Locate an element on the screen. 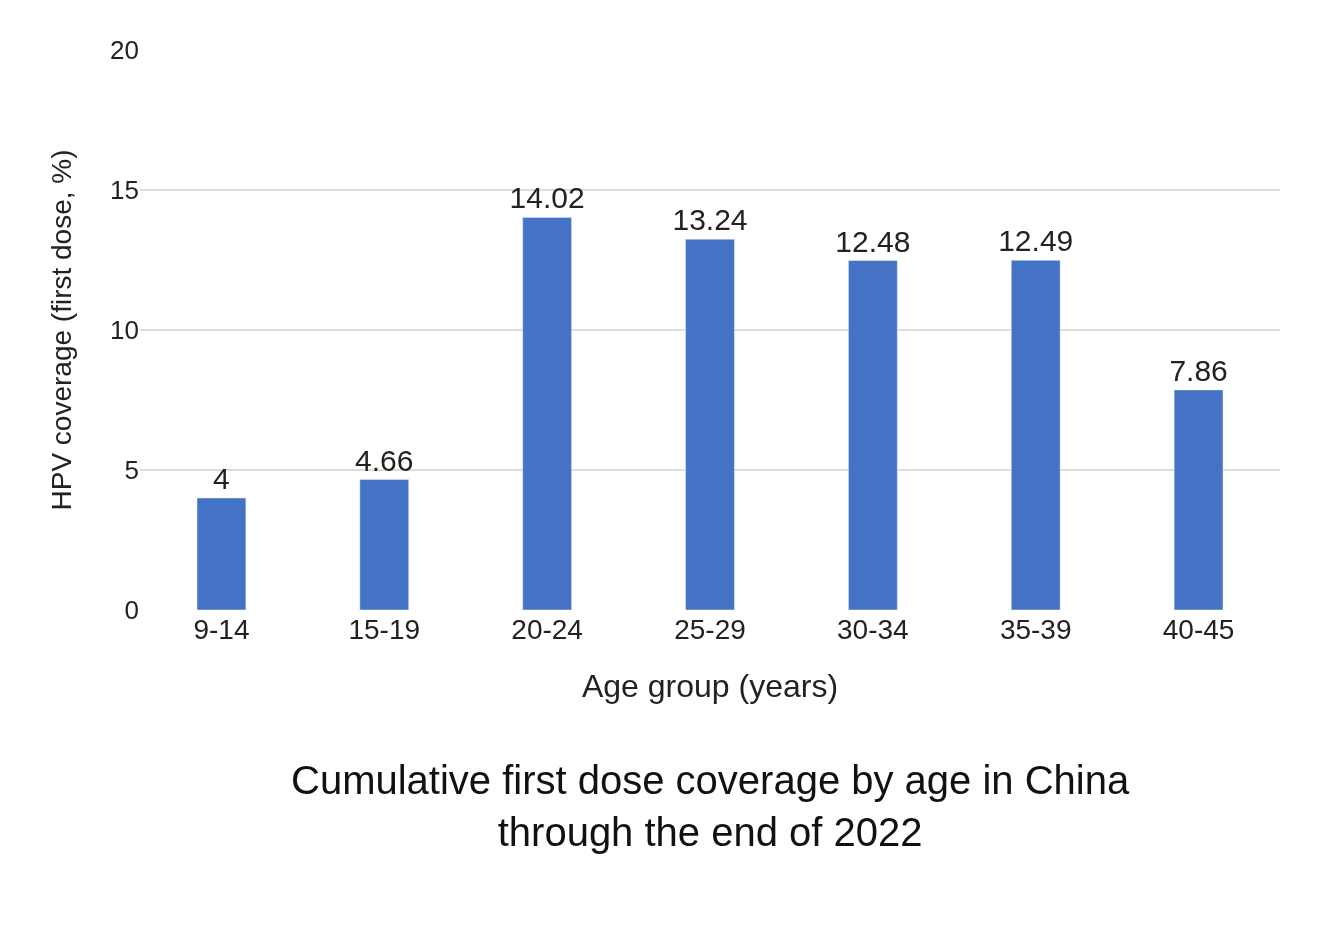 The width and height of the screenshot is (1340, 943). data-label: 13.24 is located at coordinates (710, 220).